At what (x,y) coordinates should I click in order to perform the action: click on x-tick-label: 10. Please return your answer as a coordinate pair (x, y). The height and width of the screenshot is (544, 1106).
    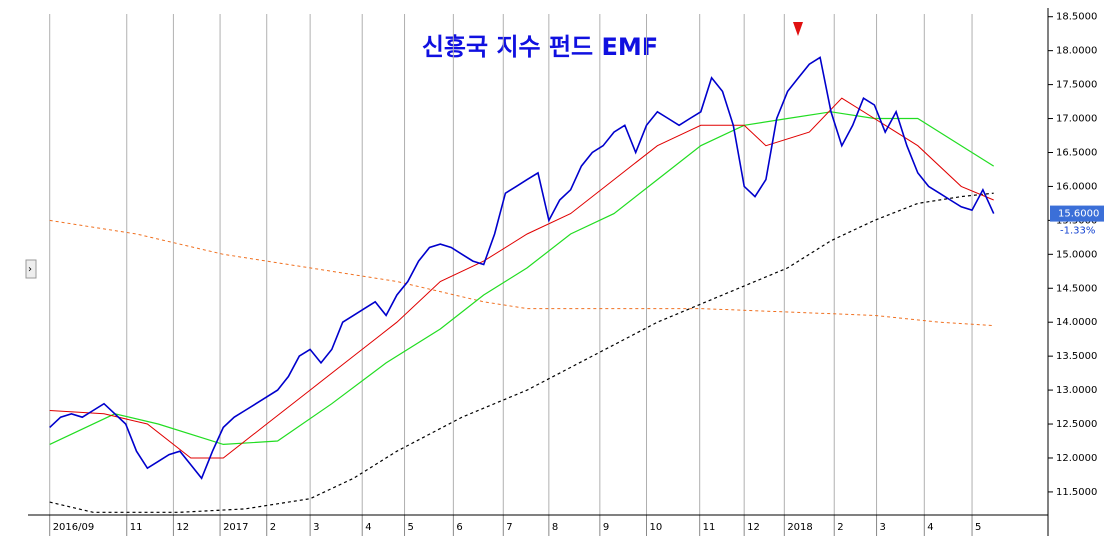
    Looking at the image, I should click on (656, 527).